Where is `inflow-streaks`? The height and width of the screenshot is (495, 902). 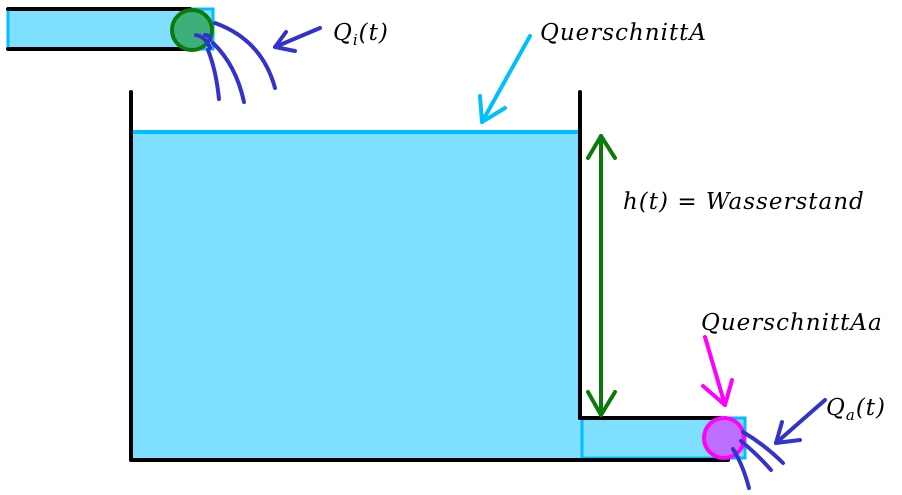 inflow-streaks is located at coordinates (235, 62).